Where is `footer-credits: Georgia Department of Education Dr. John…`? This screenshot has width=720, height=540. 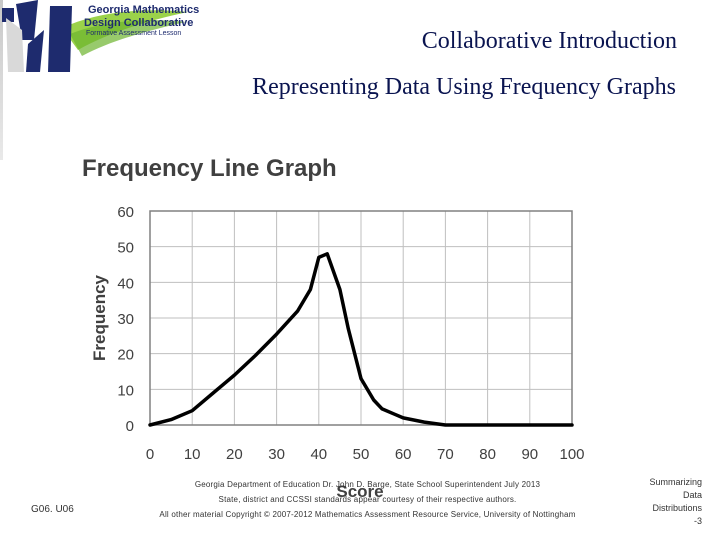 footer-credits: Georgia Department of Education Dr. John… is located at coordinates (367, 499).